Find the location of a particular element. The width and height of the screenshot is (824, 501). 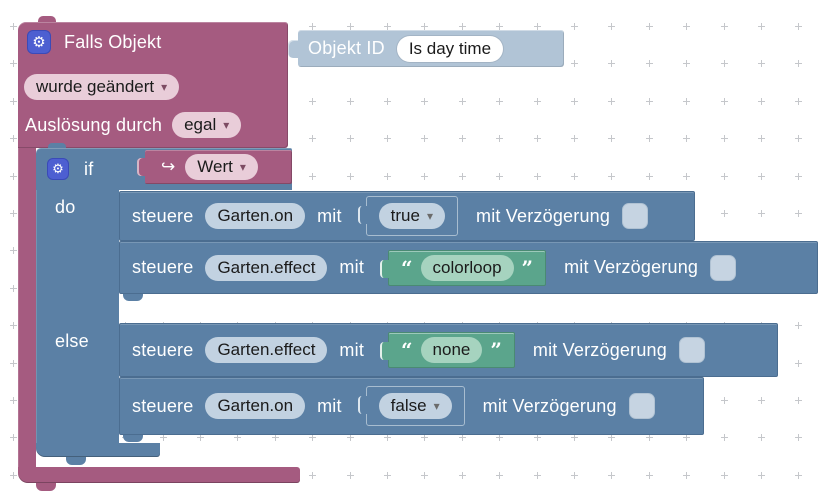

do-label: do is located at coordinates (65, 207).